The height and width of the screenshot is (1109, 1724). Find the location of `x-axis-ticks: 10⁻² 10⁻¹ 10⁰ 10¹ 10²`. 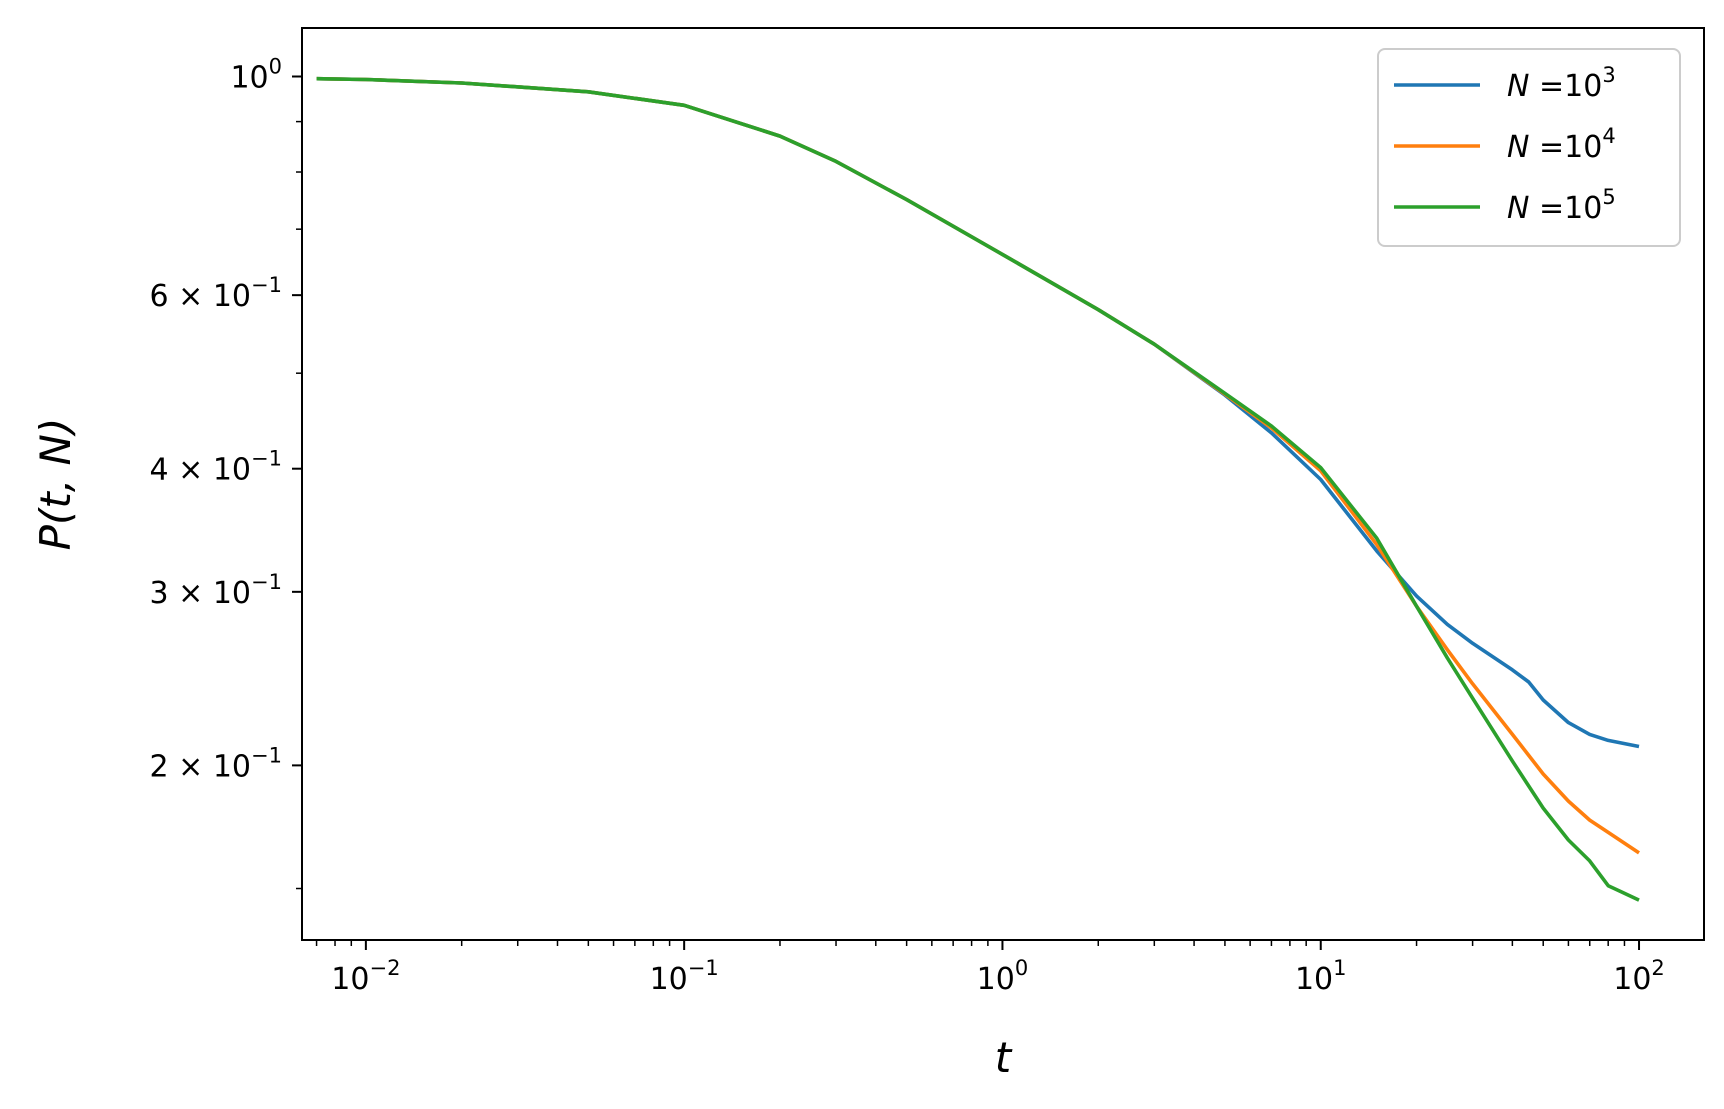

x-axis-ticks: 10⁻² 10⁻¹ 10⁰ 10¹ 10² is located at coordinates (990, 968).